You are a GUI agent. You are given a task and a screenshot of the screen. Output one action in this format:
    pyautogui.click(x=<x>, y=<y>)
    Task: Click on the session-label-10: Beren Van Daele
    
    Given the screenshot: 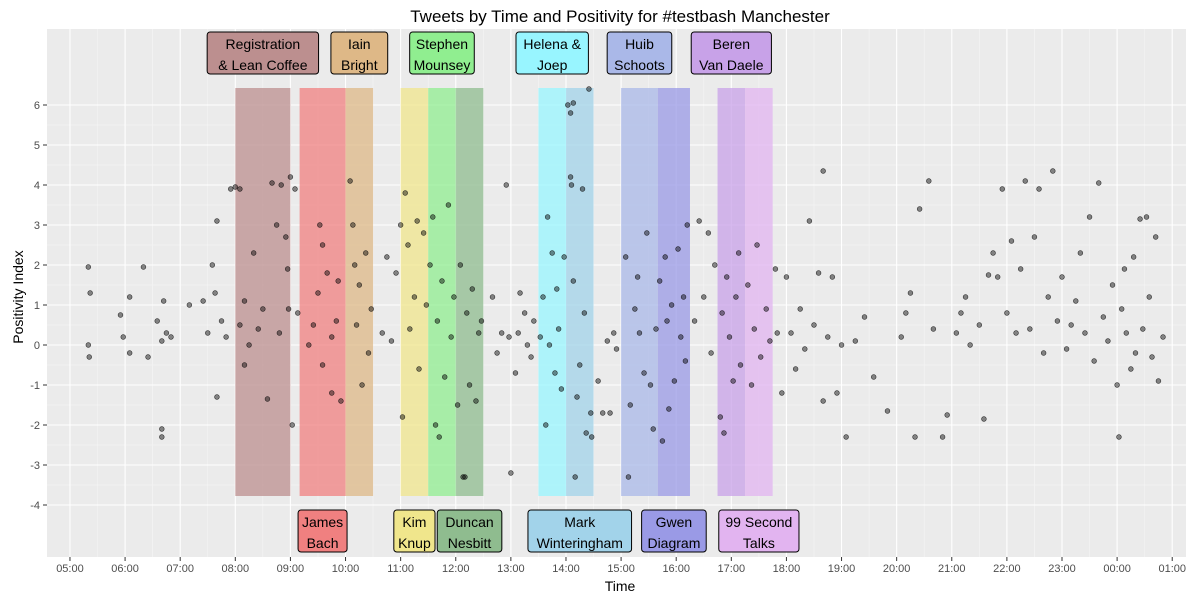 What is the action you would take?
    pyautogui.click(x=731, y=53)
    